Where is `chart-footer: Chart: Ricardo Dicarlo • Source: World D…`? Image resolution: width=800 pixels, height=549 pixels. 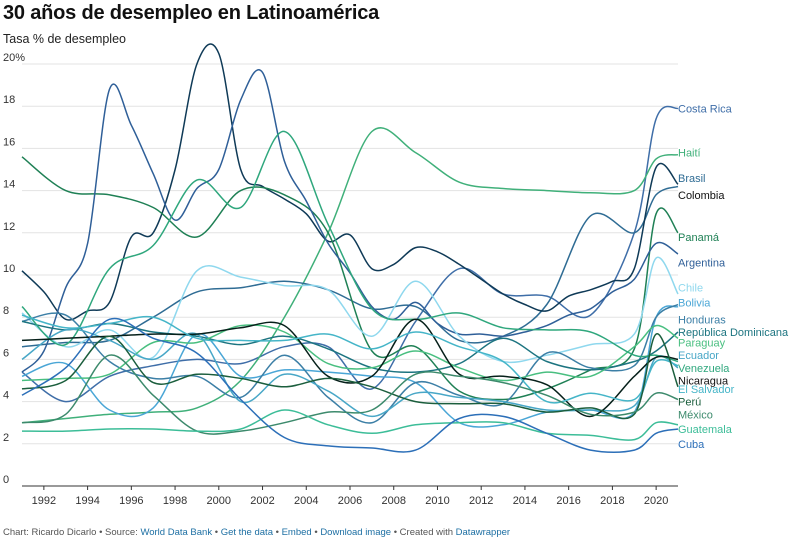
chart-footer: Chart: Ricardo Dicarlo • Source: World D… is located at coordinates (256, 532).